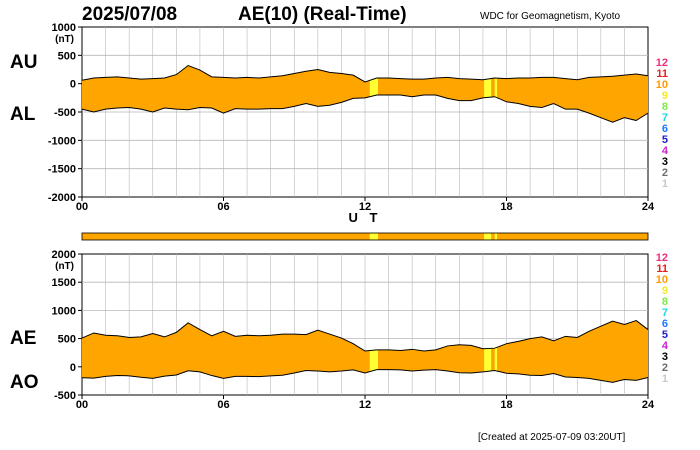 This screenshot has height=450, width=700. Describe the element at coordinates (65, 396) in the screenshot. I see `ae-ao-ytick-label: -500` at that location.